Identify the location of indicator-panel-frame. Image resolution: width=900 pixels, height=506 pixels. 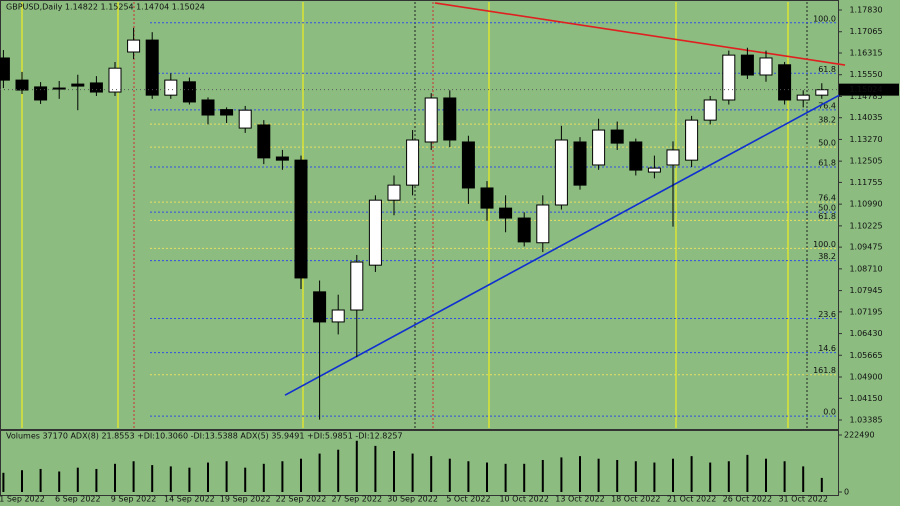
(419, 463).